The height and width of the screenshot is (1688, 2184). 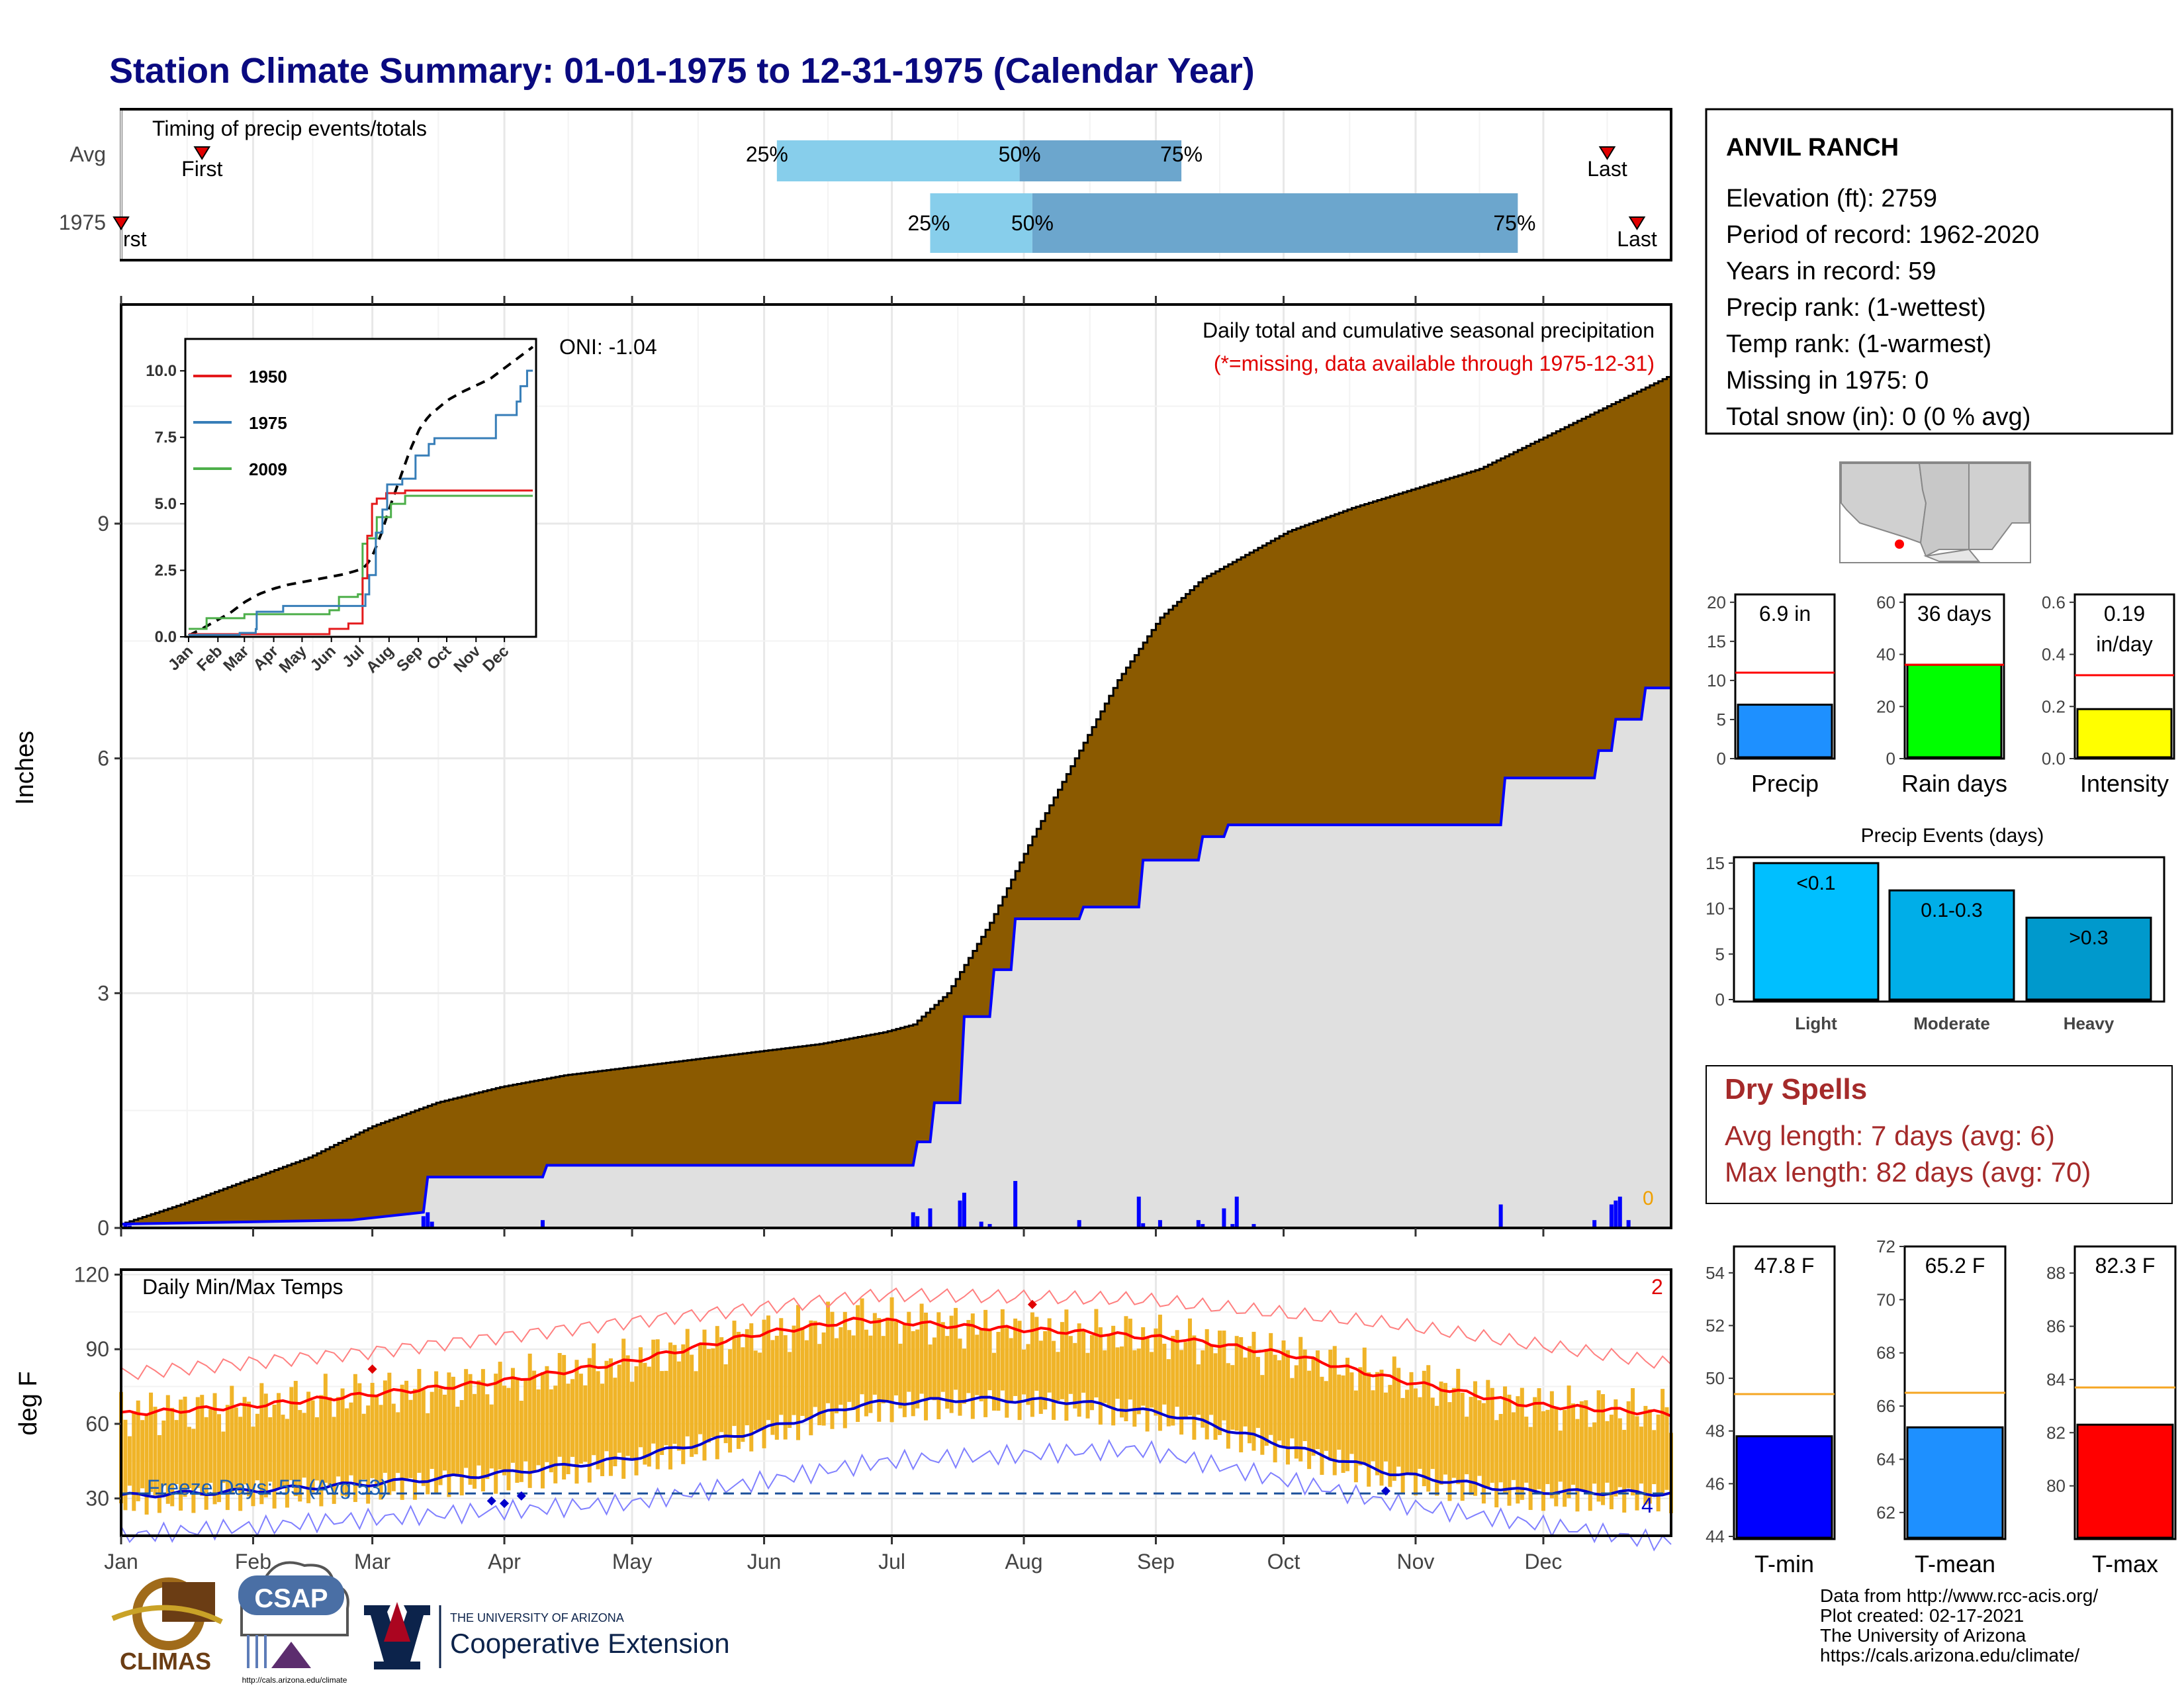 I want to click on mini-chart-ytick-label: 46, so click(x=1715, y=1483).